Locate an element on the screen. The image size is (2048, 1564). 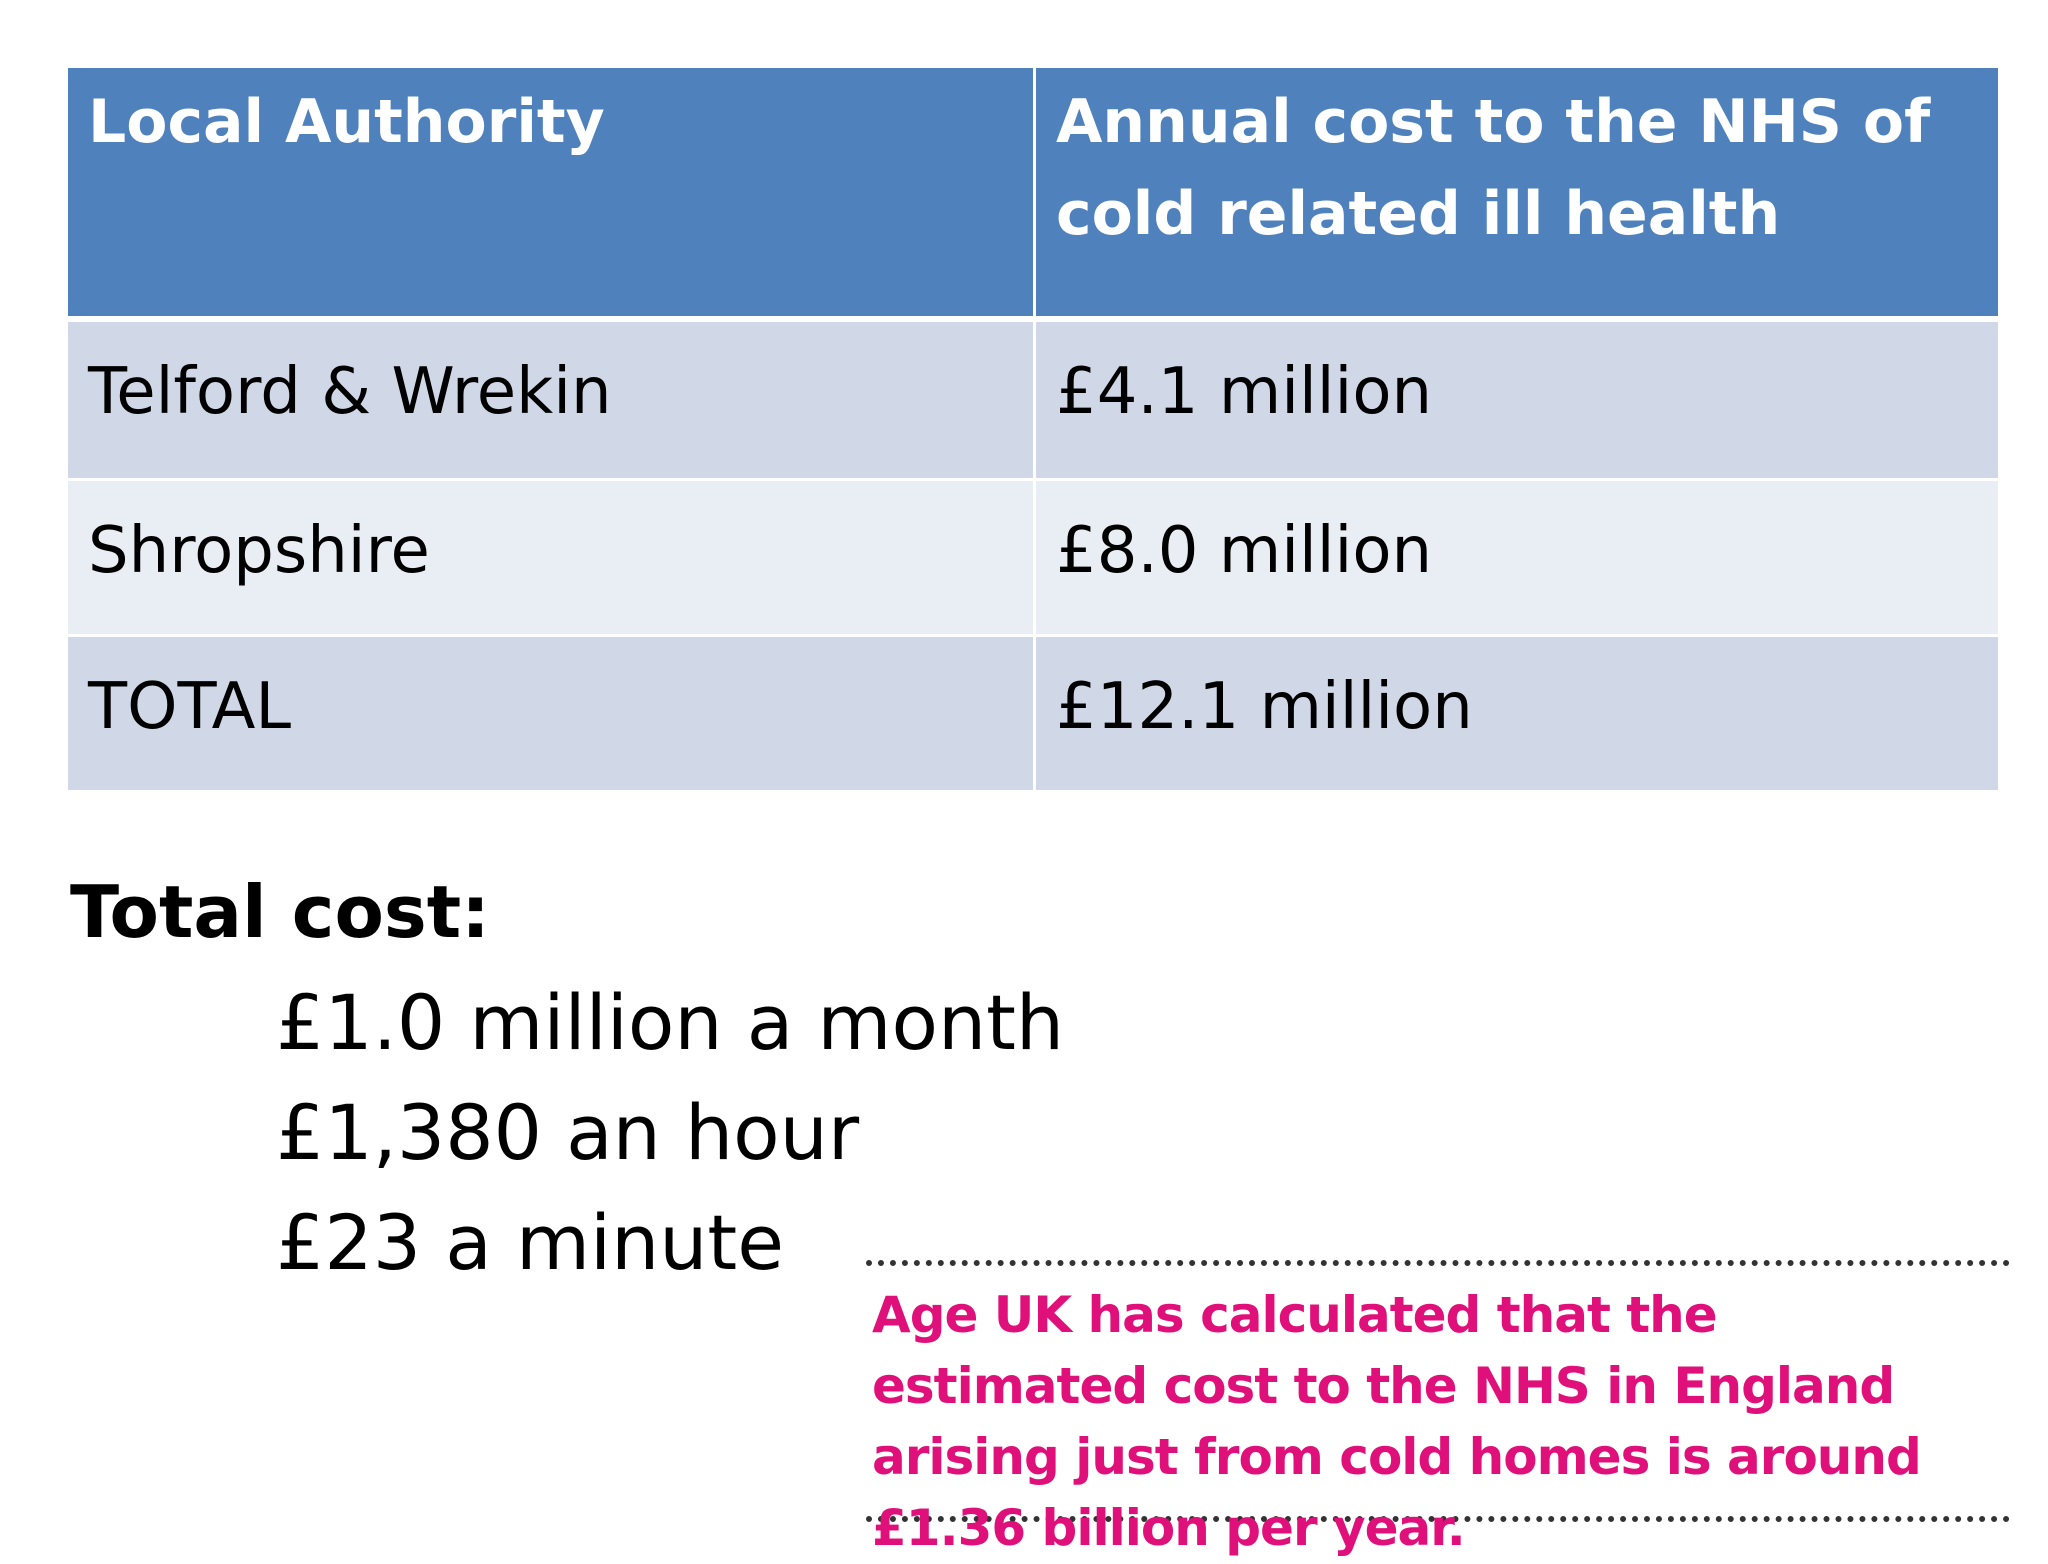
cell-authority: TOTAL is located at coordinates (550, 712).